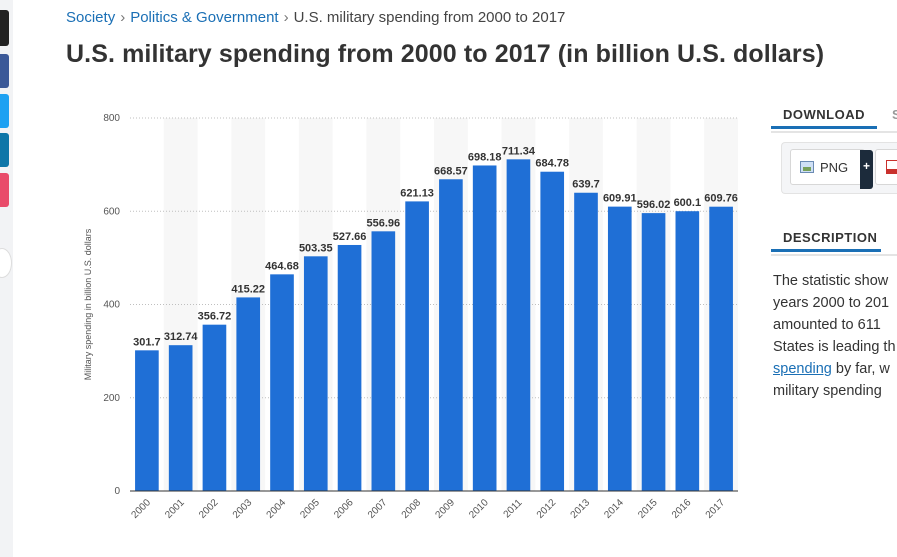 The width and height of the screenshot is (897, 557). I want to click on x-tick-label: 2010, so click(479, 509).